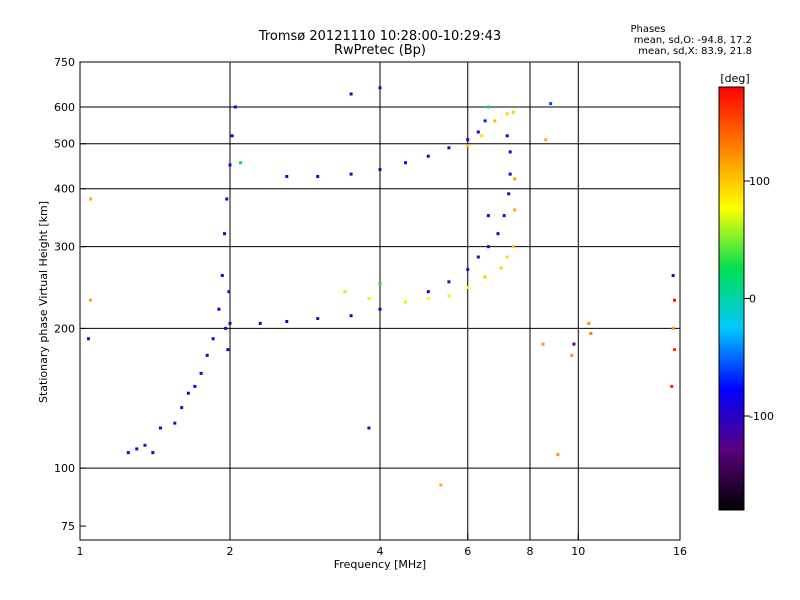 This screenshot has height=600, width=800. I want to click on y-tick-label: 400, so click(64, 189).